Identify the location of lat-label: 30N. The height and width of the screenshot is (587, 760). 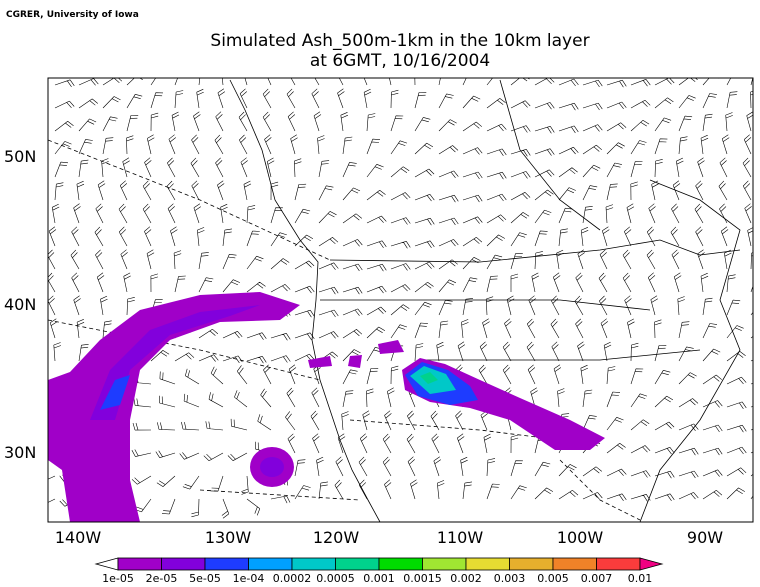
(20, 452).